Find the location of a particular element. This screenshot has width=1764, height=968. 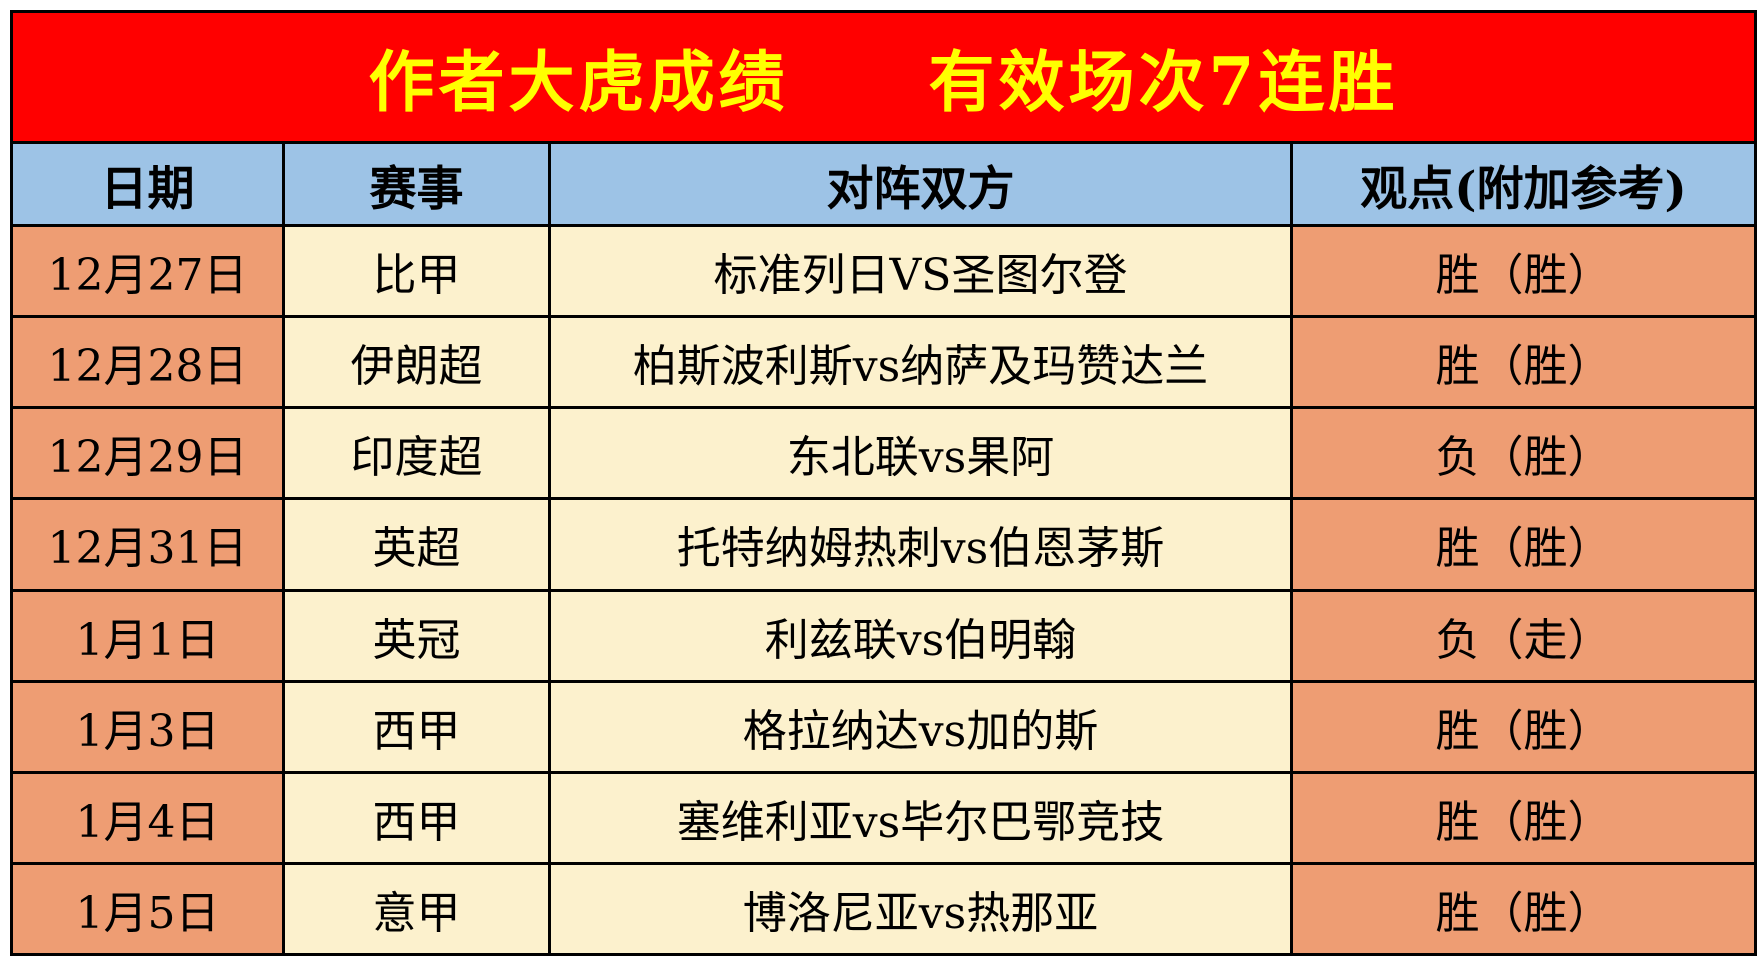

table-header-row: 日期 赛事 对阵双方 观点(附加参考) is located at coordinates (883, 184).